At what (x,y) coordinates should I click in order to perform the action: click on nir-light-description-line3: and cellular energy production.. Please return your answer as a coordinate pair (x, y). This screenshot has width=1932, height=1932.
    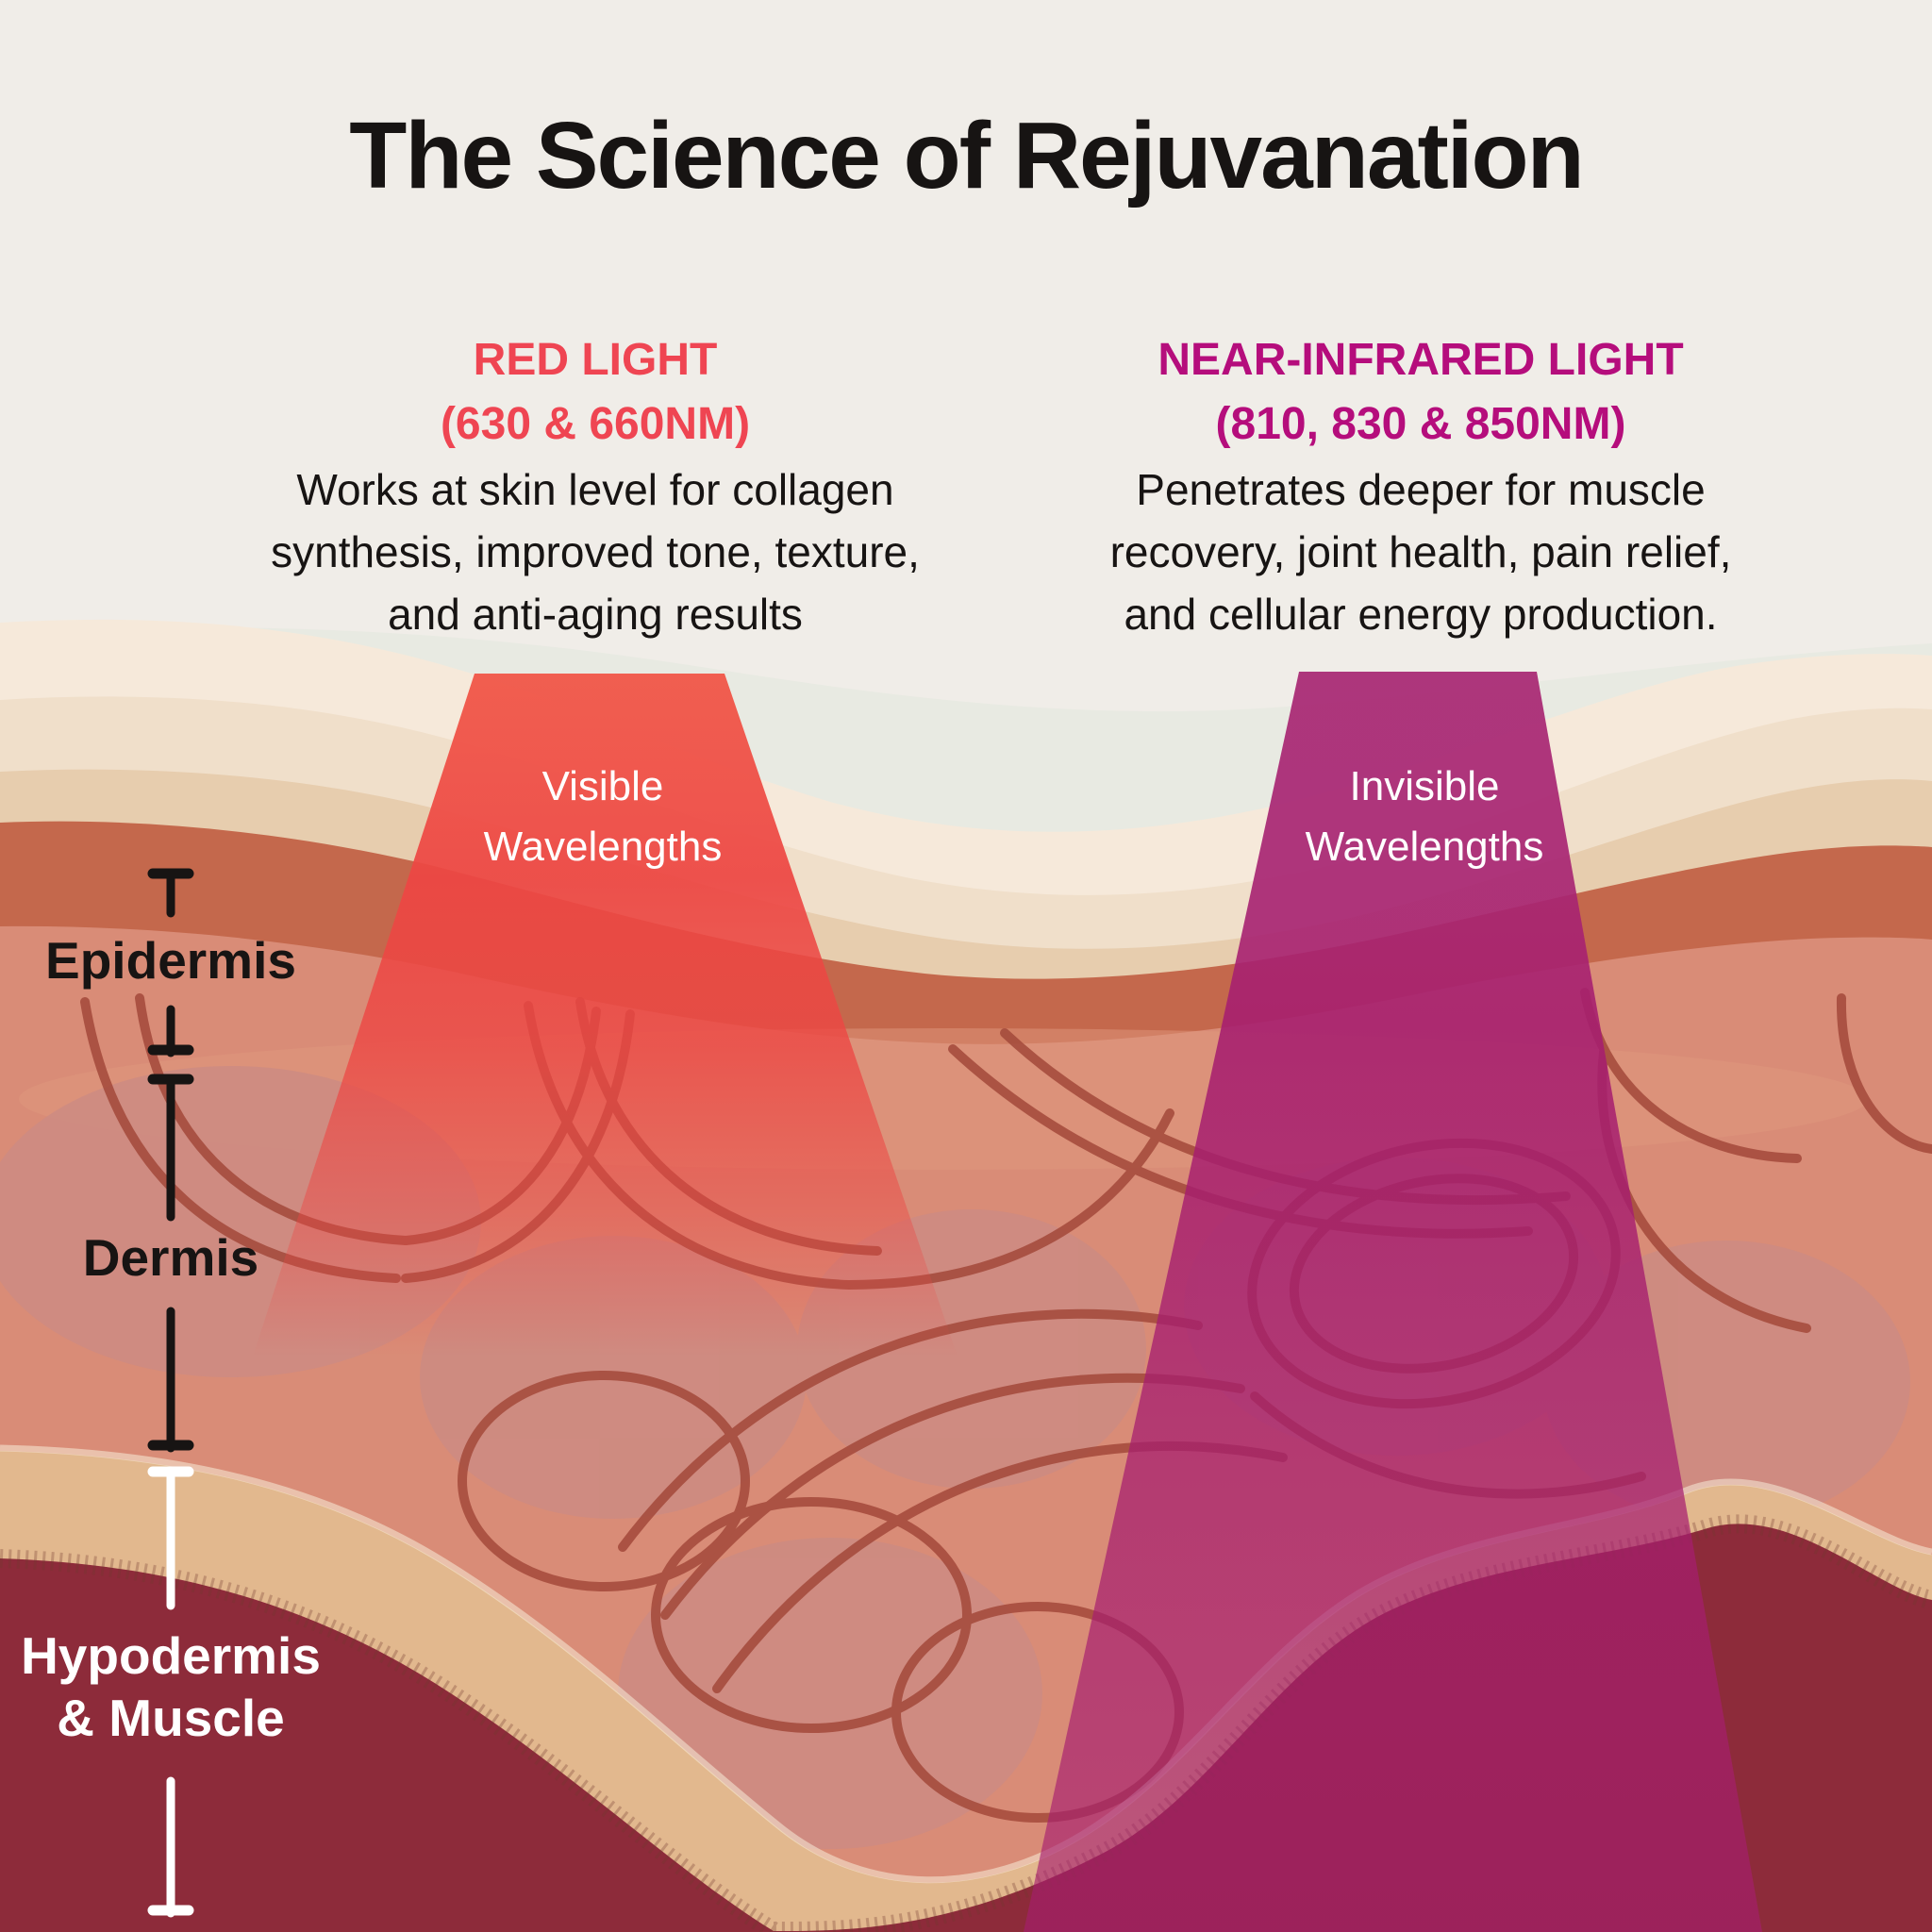
    Looking at the image, I should click on (1421, 615).